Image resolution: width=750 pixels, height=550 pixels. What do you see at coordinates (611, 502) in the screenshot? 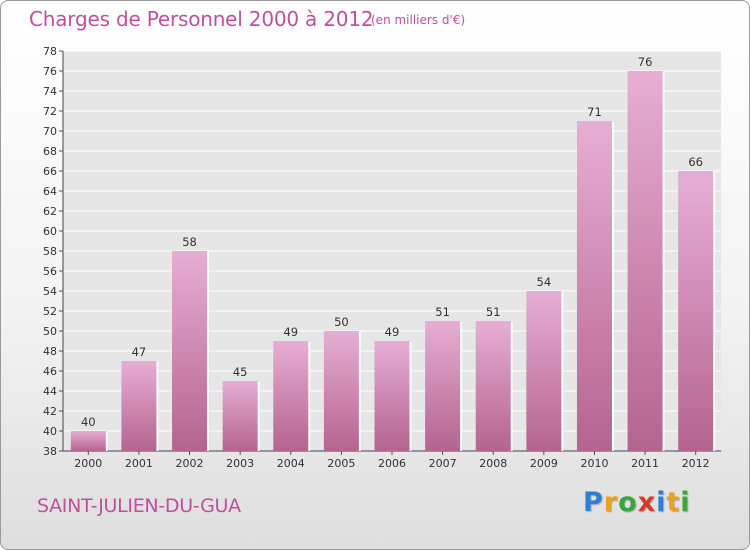
I see `logo-letter: r` at bounding box center [611, 502].